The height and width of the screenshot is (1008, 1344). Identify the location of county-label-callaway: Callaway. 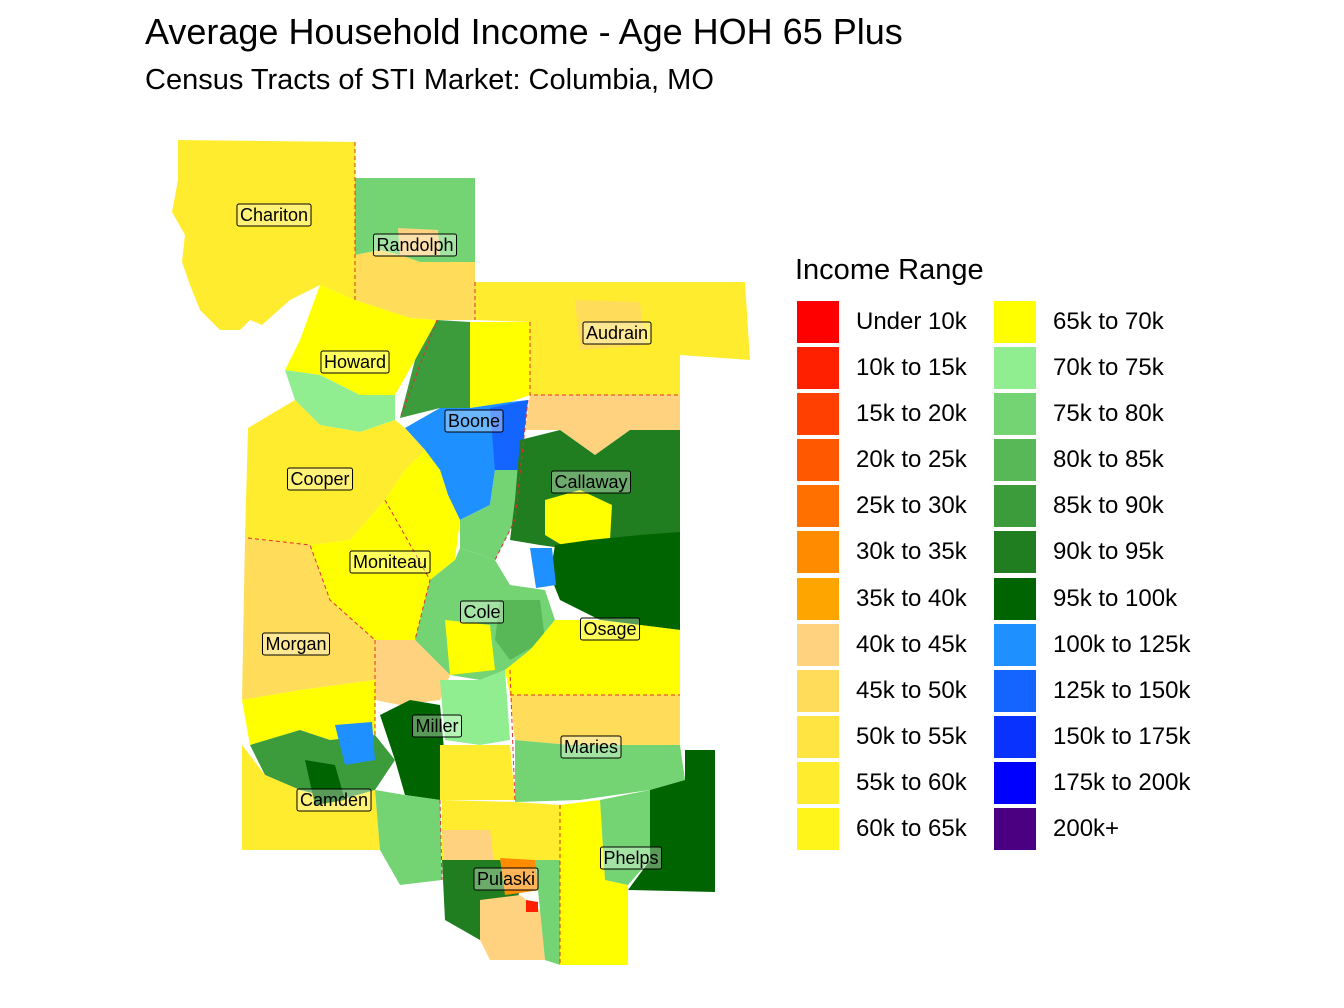
(591, 482).